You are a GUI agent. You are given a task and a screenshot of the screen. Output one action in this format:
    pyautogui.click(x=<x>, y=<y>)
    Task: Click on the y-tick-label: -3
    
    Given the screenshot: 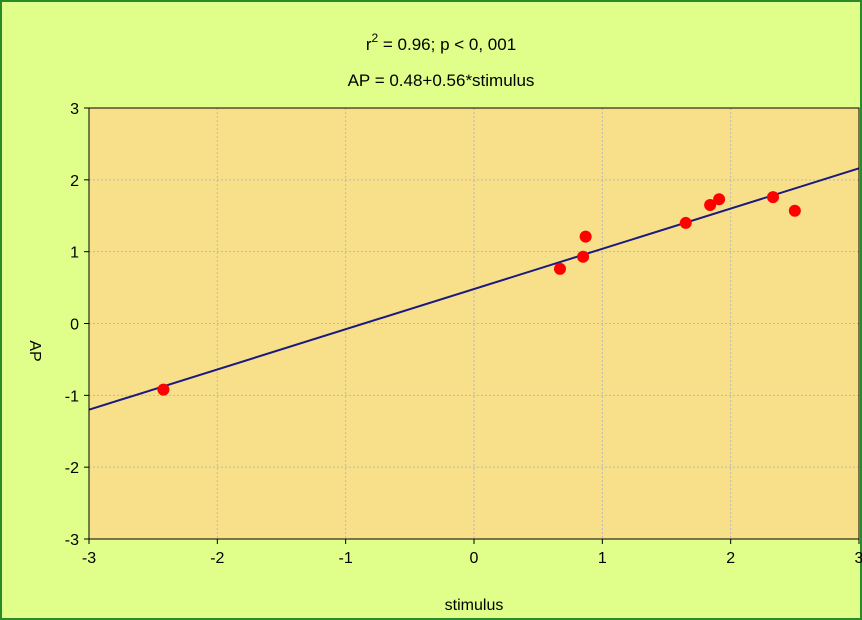 What is the action you would take?
    pyautogui.click(x=72, y=540)
    